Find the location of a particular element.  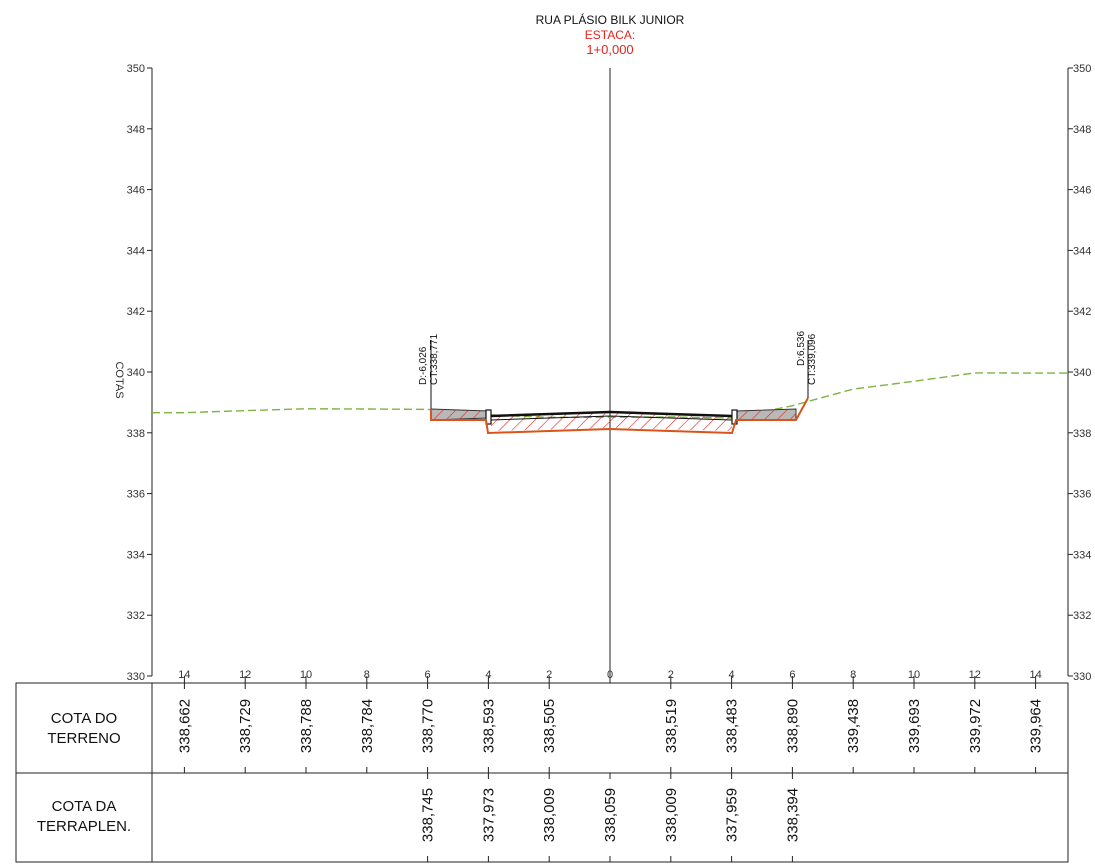

y-tick-label-right: 348 is located at coordinates (1082, 130).